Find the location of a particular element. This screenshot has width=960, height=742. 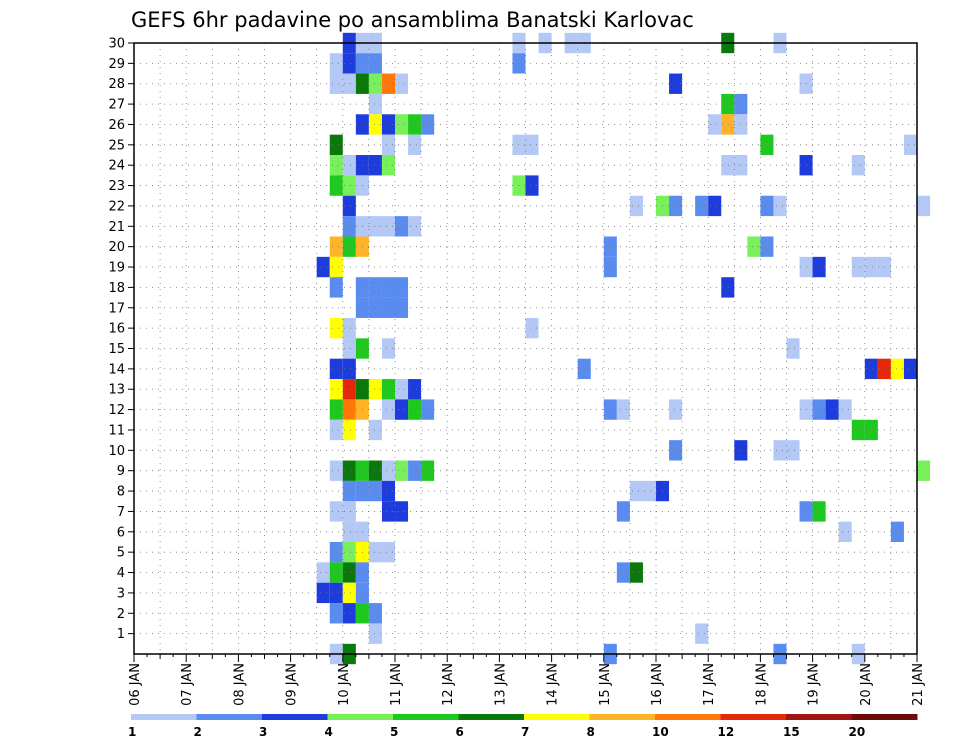

x-tick-label: 11 JAN is located at coordinates (396, 684).